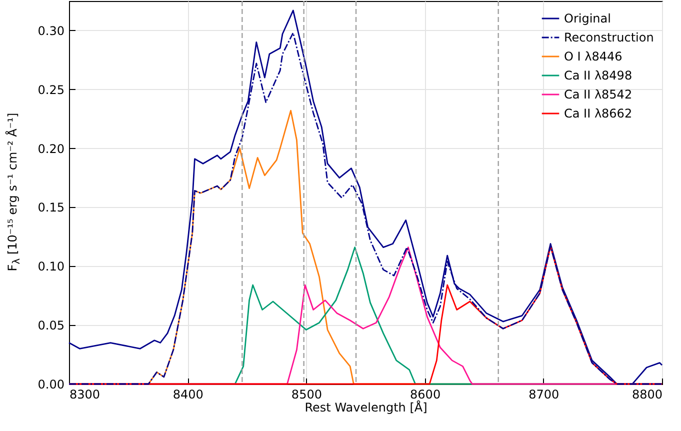 The width and height of the screenshot is (681, 431). What do you see at coordinates (593, 57) in the screenshot?
I see `legend-label: O I λ8446` at bounding box center [593, 57].